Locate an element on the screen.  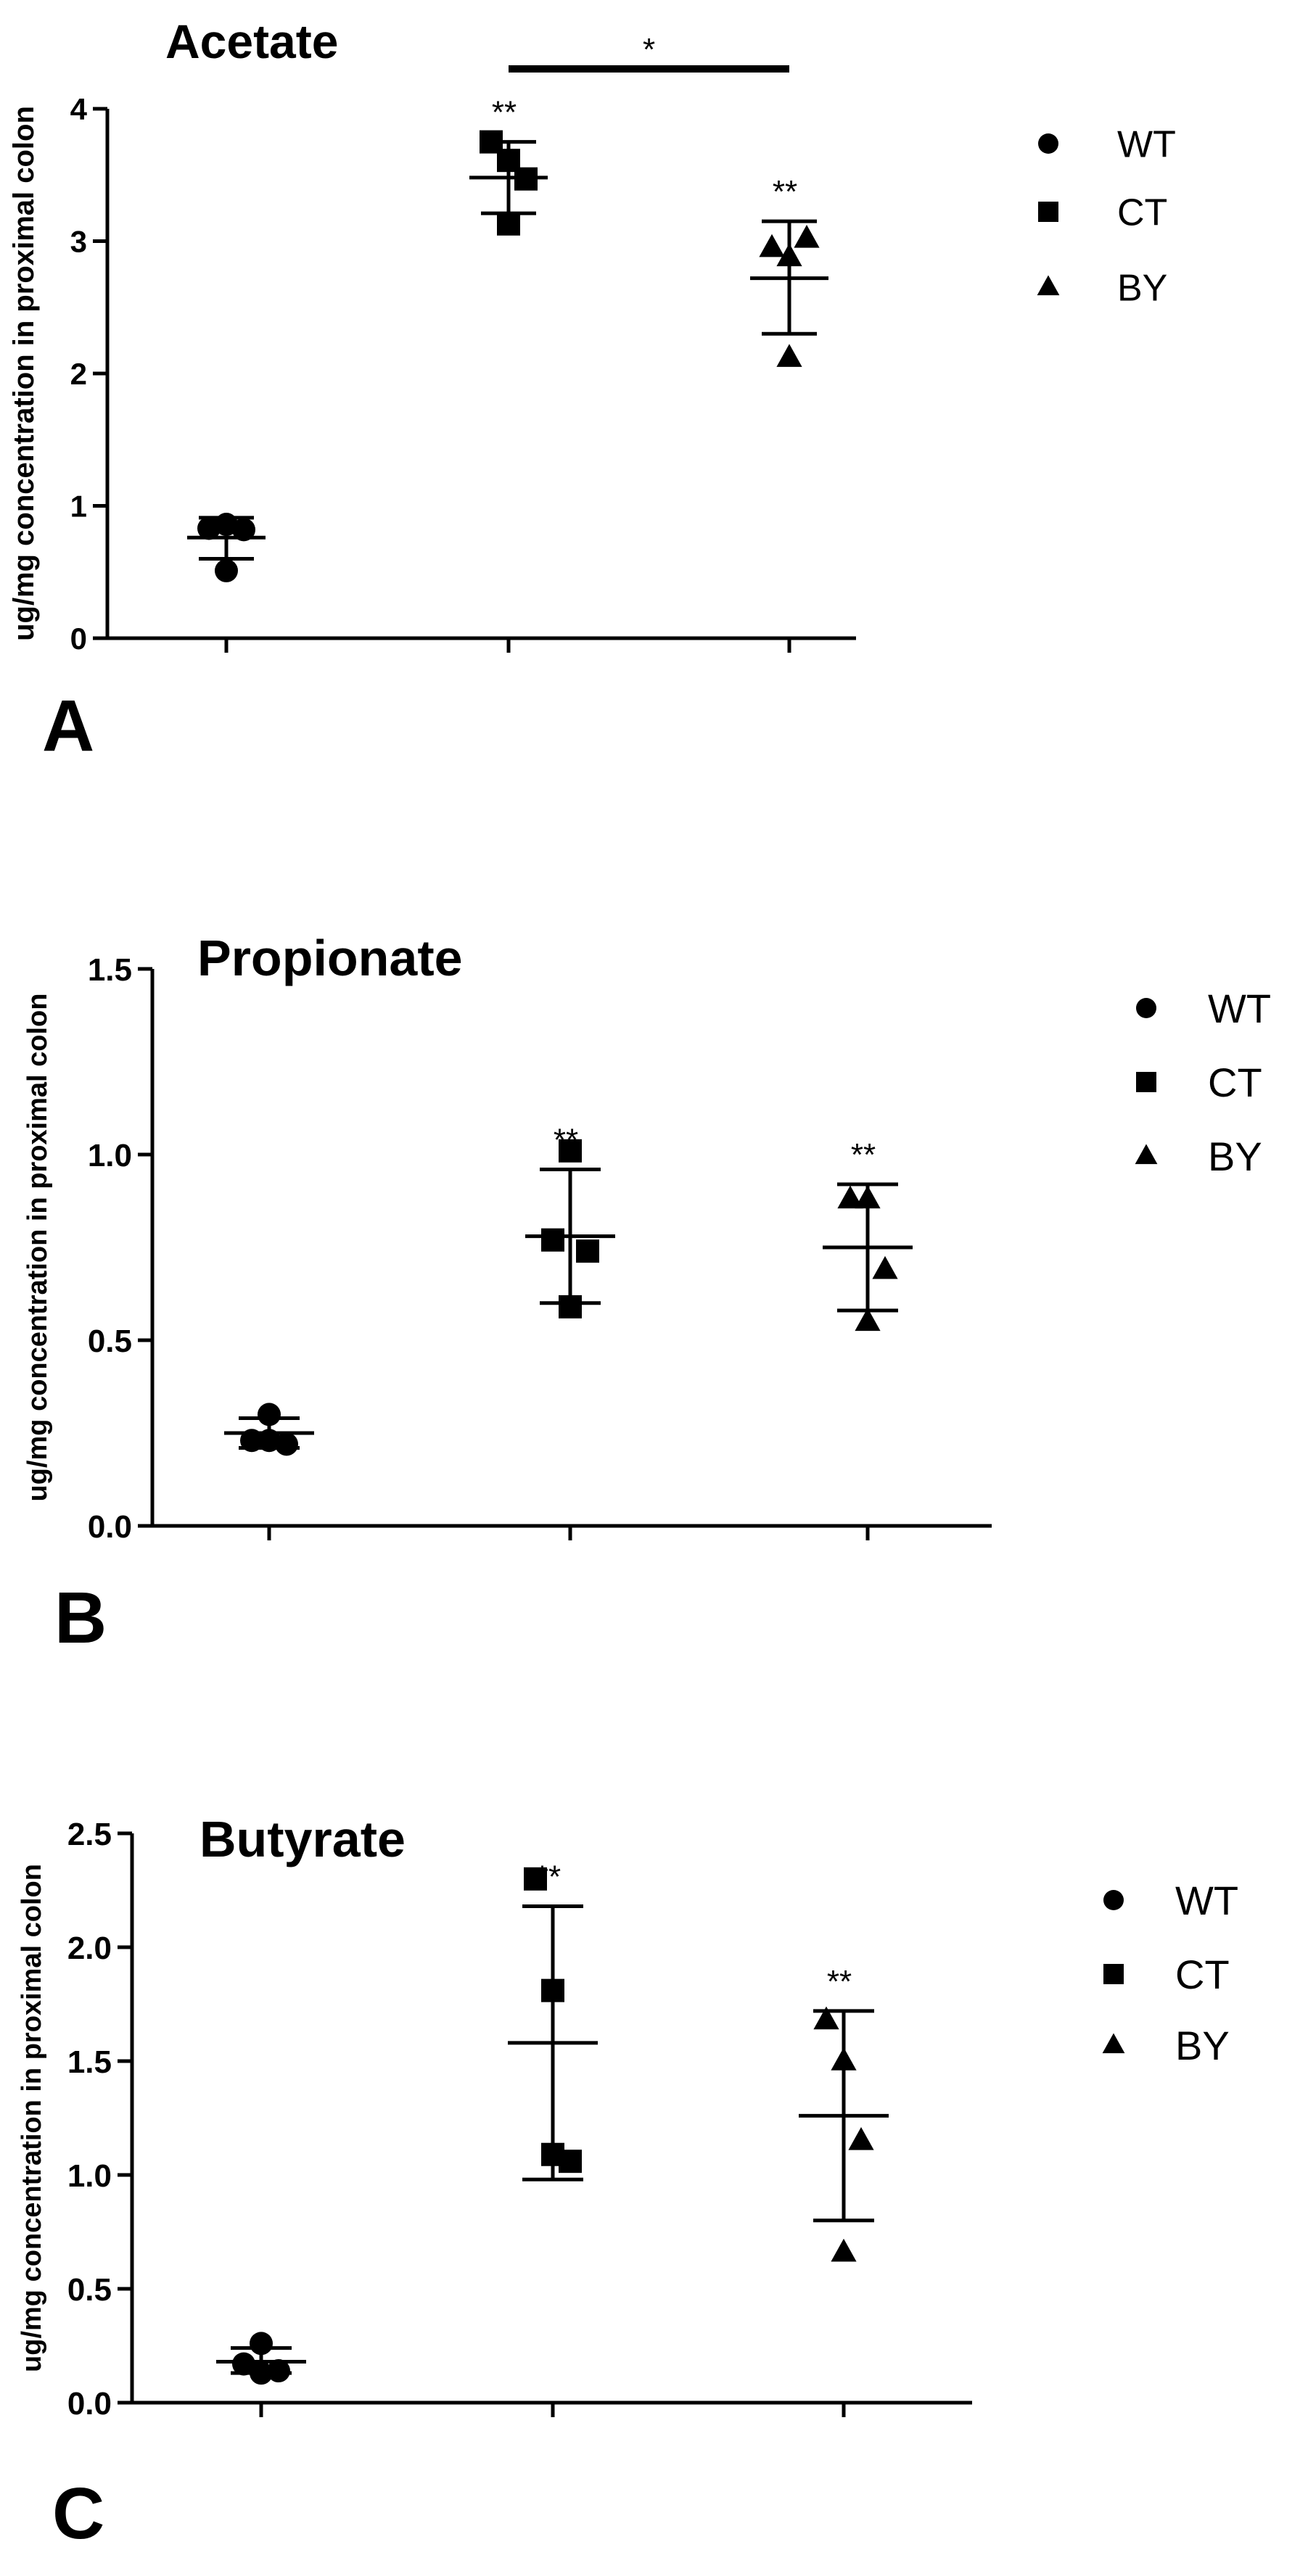
y-tick-label: 2.0 is located at coordinates (89, 1948).